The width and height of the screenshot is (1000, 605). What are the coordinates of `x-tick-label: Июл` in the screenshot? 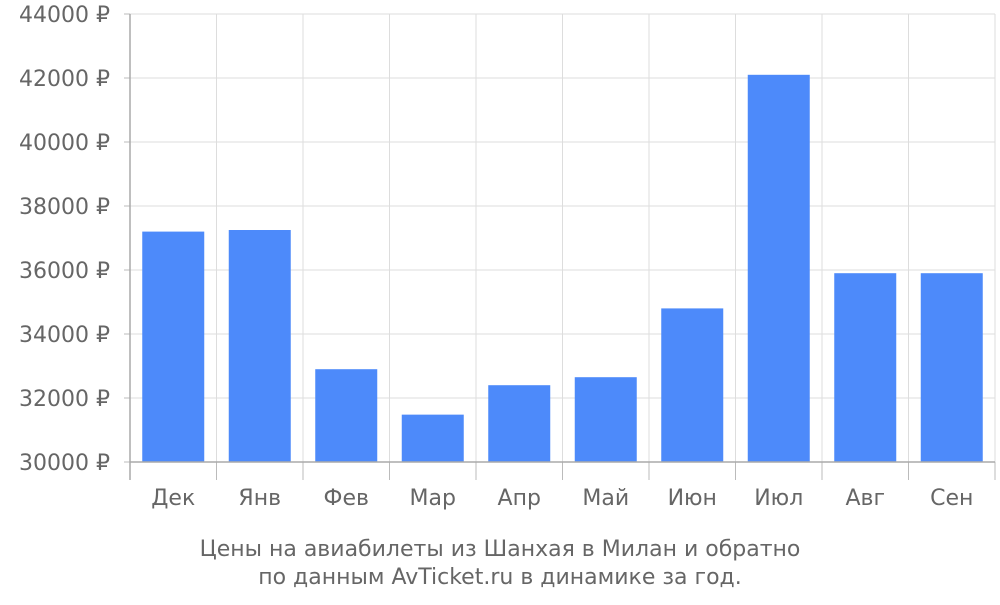 It's located at (778, 498).